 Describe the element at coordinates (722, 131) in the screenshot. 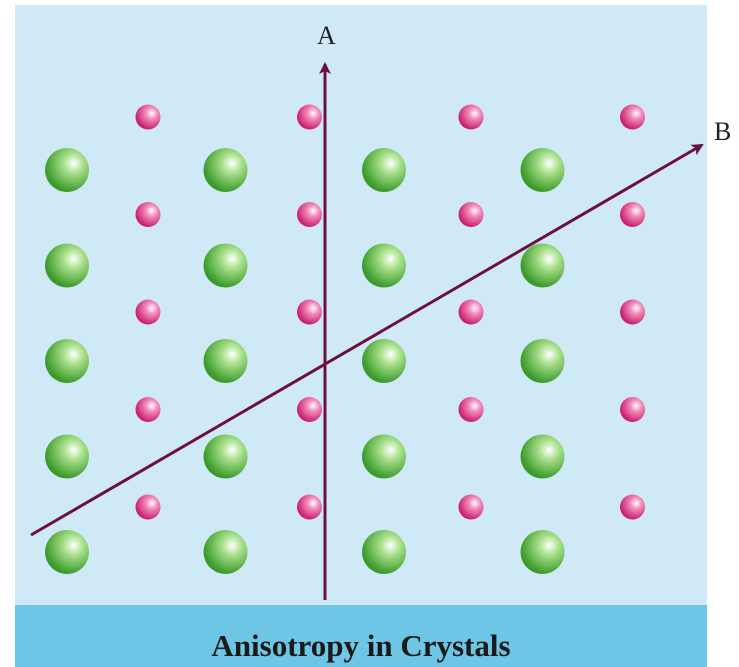

I see `axis-b-label: B` at that location.